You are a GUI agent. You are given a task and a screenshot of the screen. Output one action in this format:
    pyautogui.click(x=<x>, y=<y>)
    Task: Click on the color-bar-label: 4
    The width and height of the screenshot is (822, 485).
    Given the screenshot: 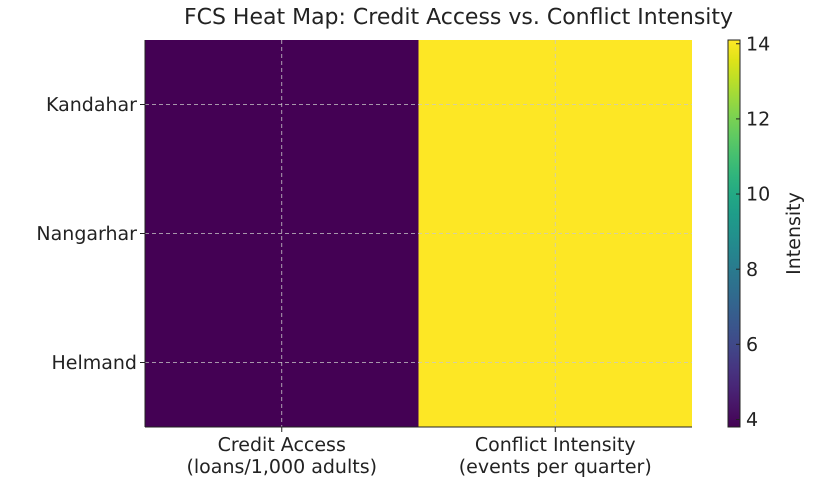 What is the action you would take?
    pyautogui.click(x=752, y=420)
    